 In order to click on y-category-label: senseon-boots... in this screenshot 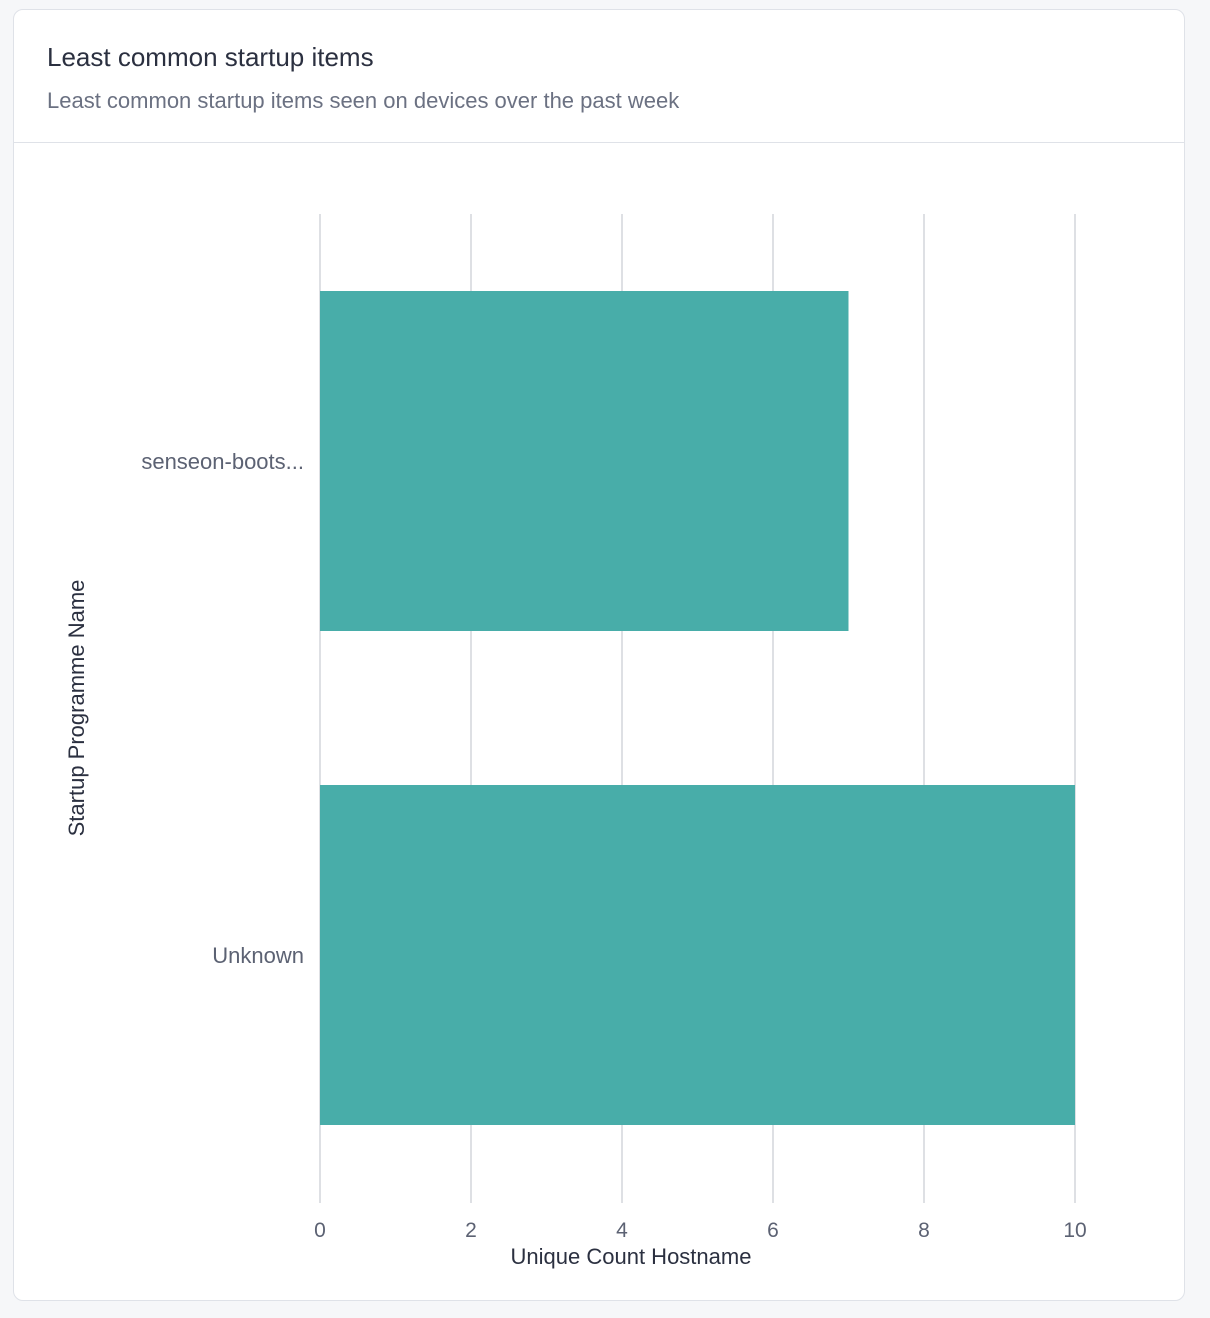, I will do `click(222, 461)`.